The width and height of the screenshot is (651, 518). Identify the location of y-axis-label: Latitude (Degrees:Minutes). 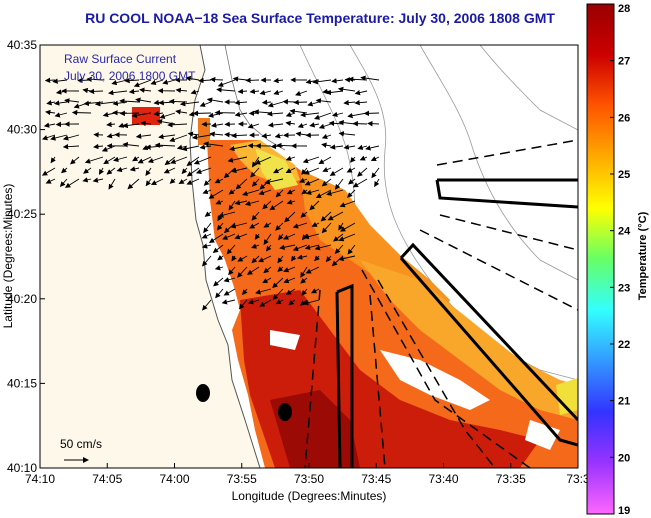
(8, 256).